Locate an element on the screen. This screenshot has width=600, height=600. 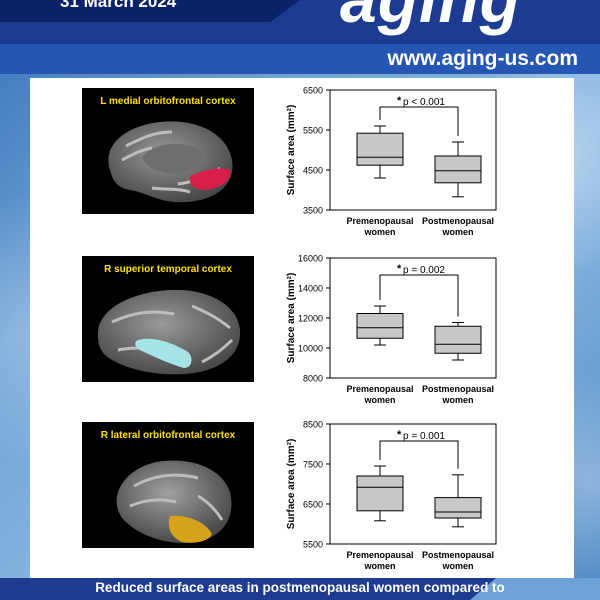
brain-image-3: R lateral orbitofrontal cortex is located at coordinates (168, 485).